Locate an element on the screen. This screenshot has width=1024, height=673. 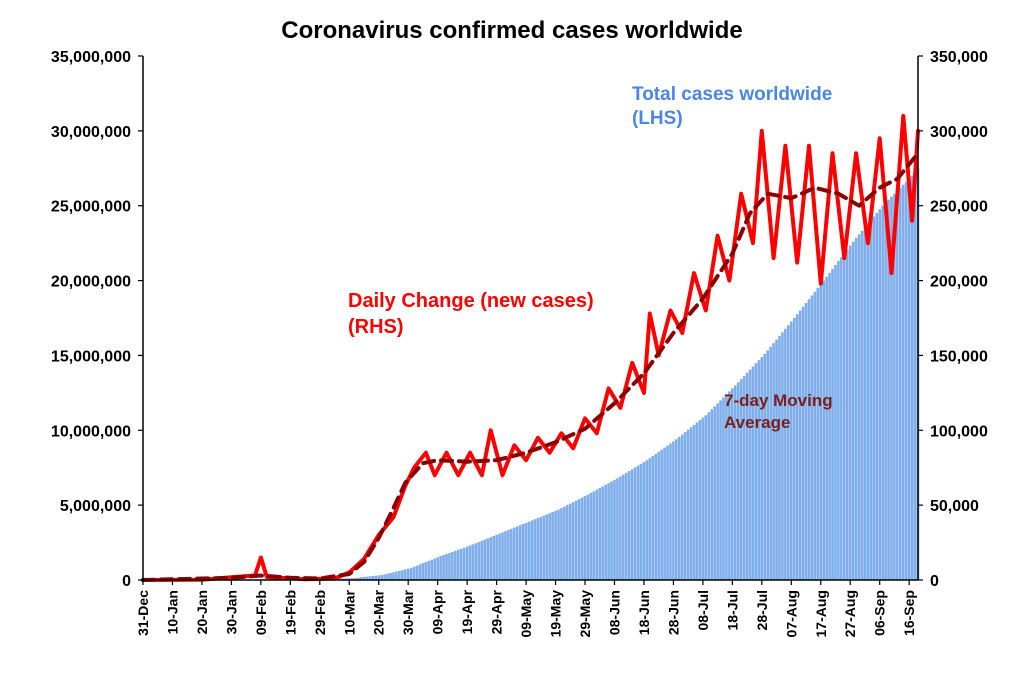
x-tick-label: 19-May is located at coordinates (556, 614).